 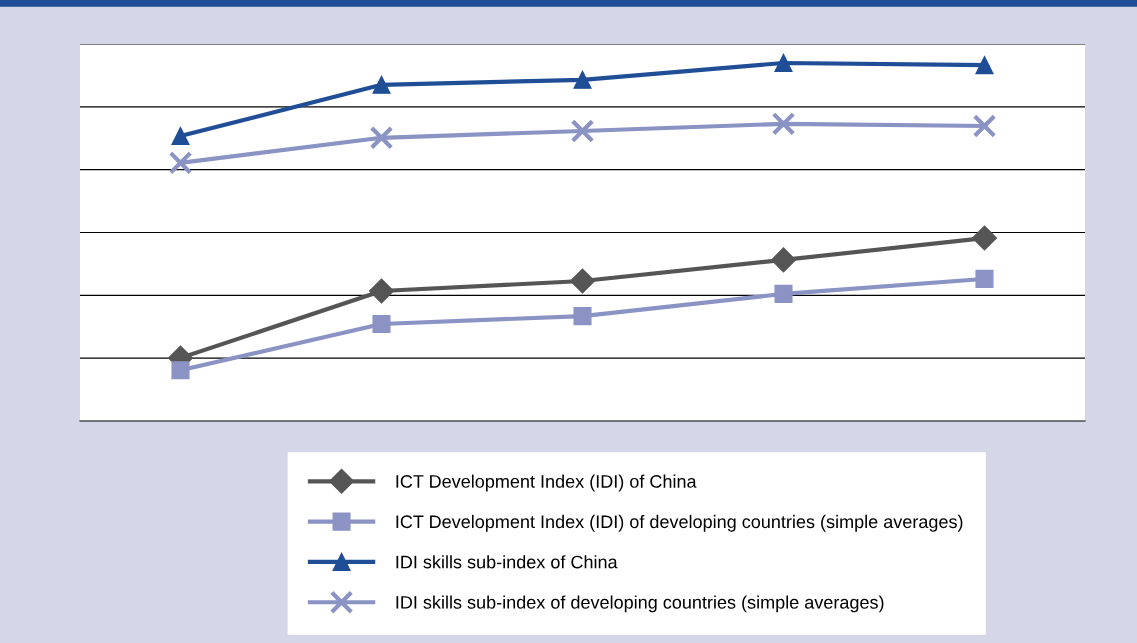 What do you see at coordinates (679, 523) in the screenshot?
I see `legend-label: ICT Development Index (IDI) of developing countries (simple averages)` at bounding box center [679, 523].